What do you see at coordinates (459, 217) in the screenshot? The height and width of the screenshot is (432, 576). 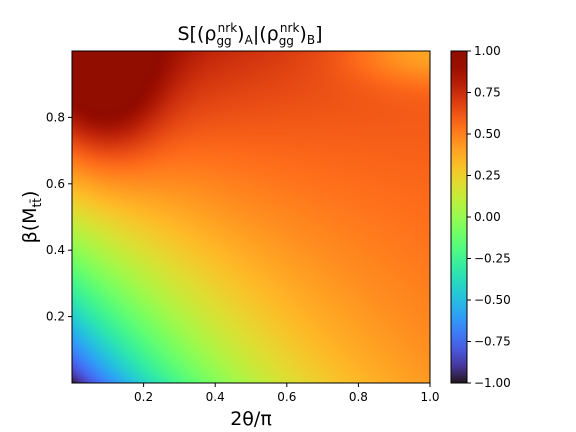 I see `colorbar-gradient` at bounding box center [459, 217].